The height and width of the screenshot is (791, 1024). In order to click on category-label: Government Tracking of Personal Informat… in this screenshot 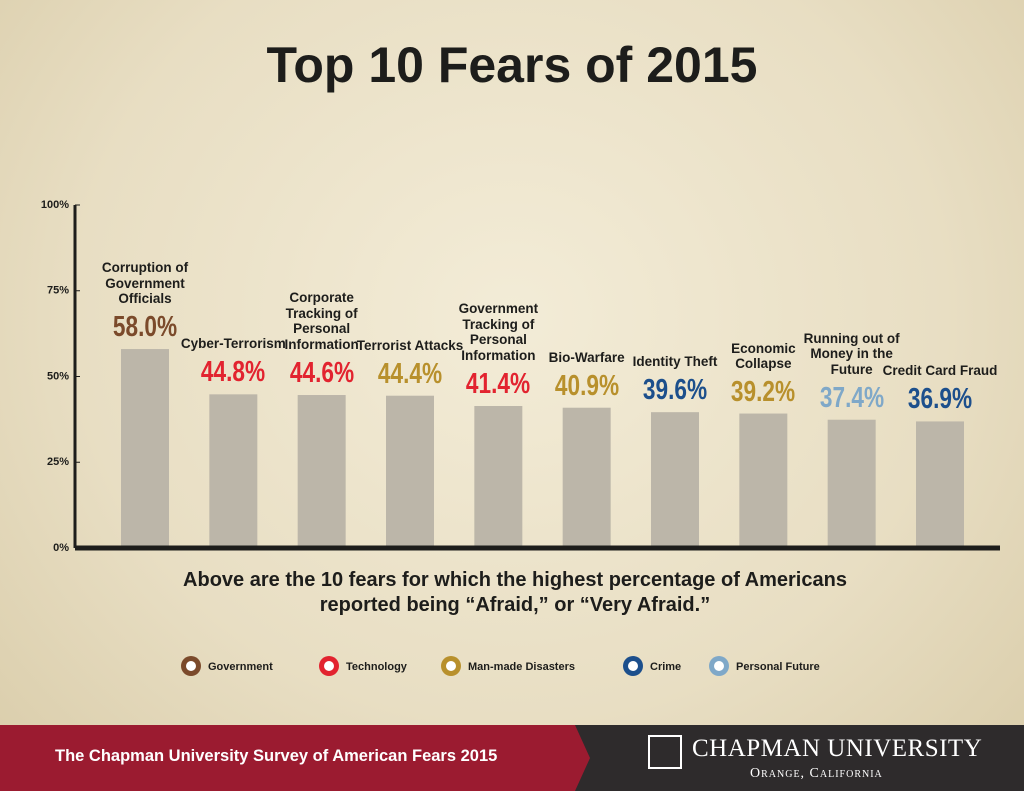, I will do `click(498, 331)`.